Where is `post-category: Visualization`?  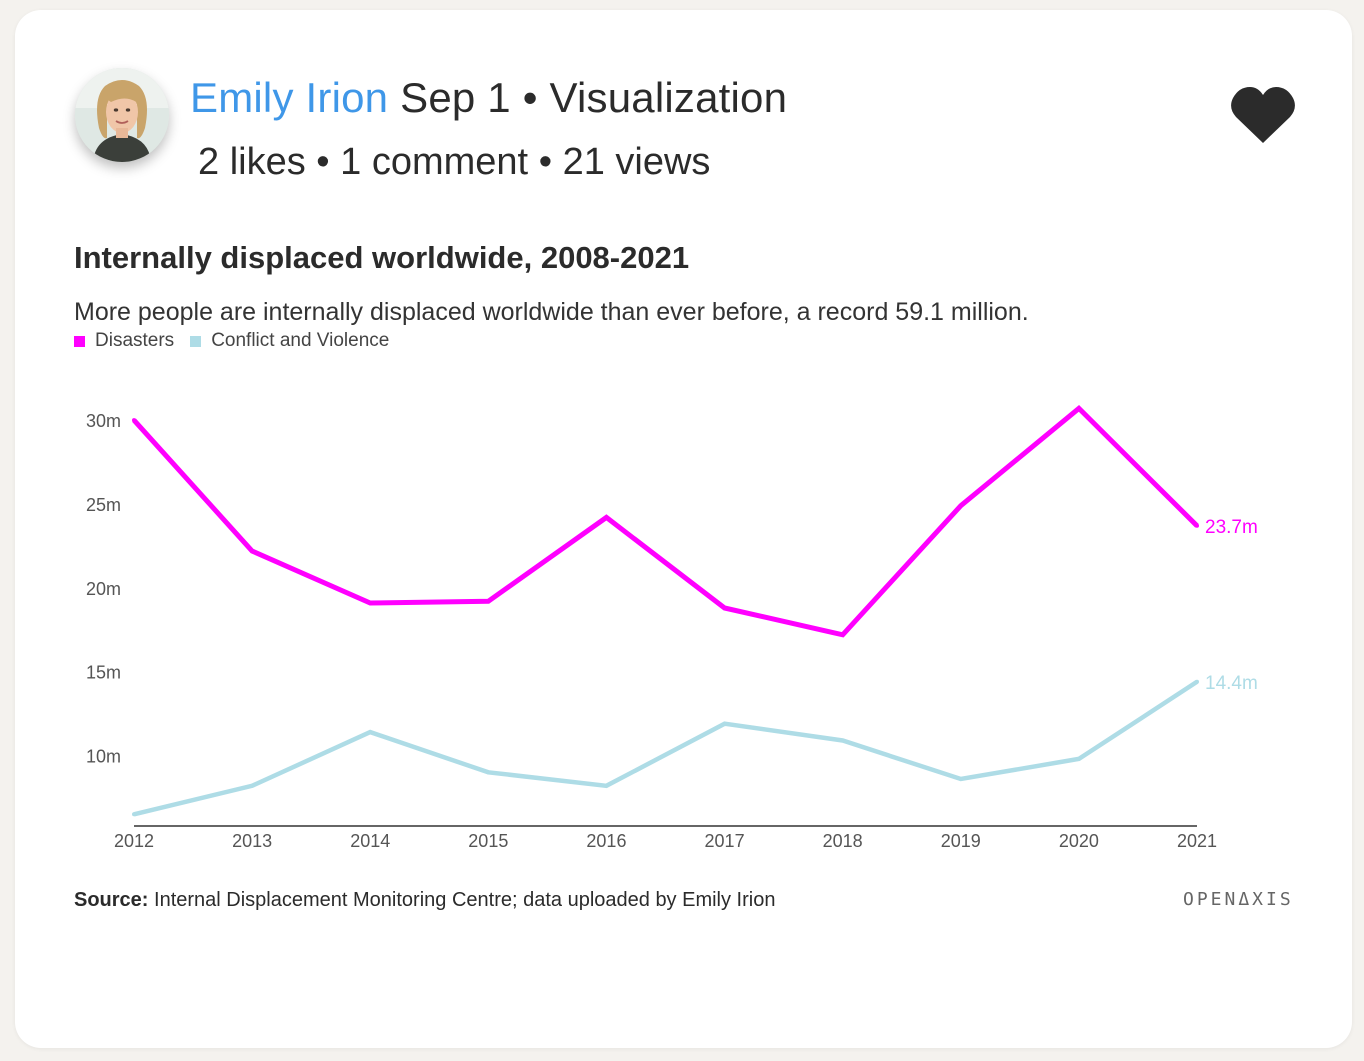 post-category: Visualization is located at coordinates (668, 97).